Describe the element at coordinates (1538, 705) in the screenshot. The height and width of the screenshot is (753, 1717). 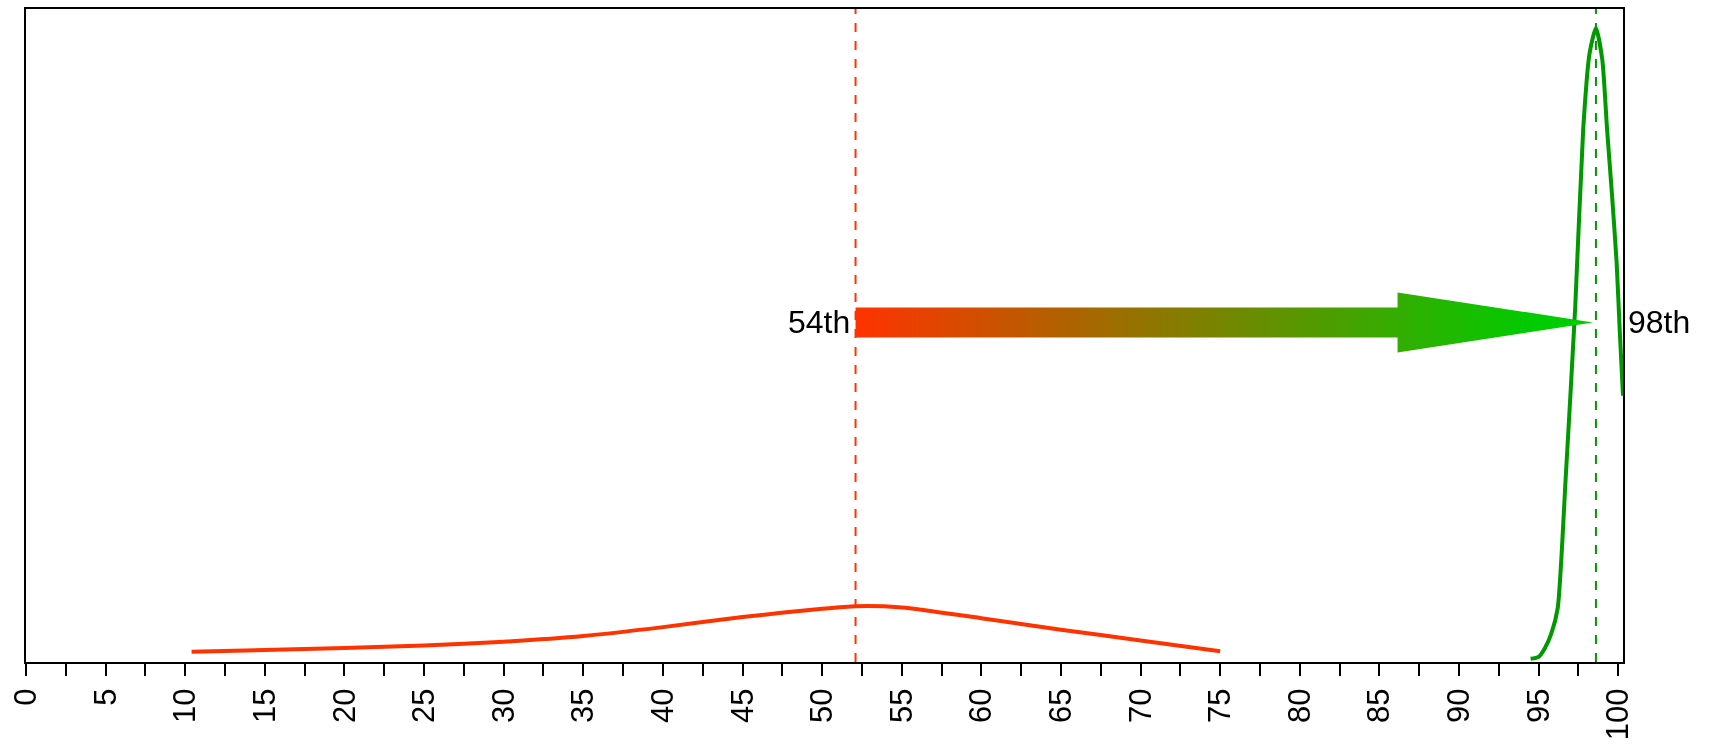
I see `x-tick-label: 95` at that location.